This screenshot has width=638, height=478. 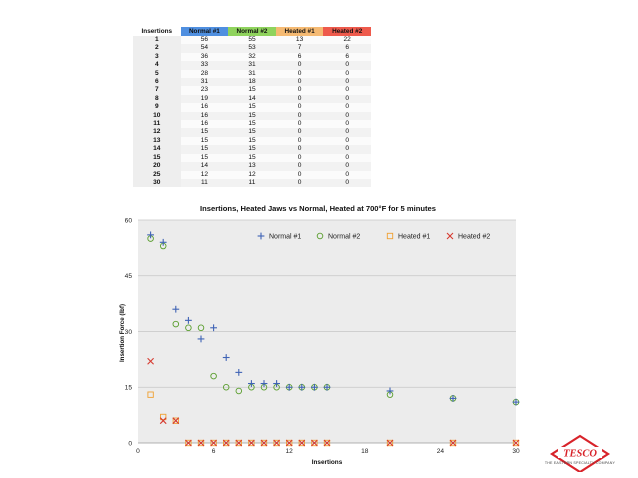 What do you see at coordinates (157, 65) in the screenshot?
I see `table-cell: 4` at bounding box center [157, 65].